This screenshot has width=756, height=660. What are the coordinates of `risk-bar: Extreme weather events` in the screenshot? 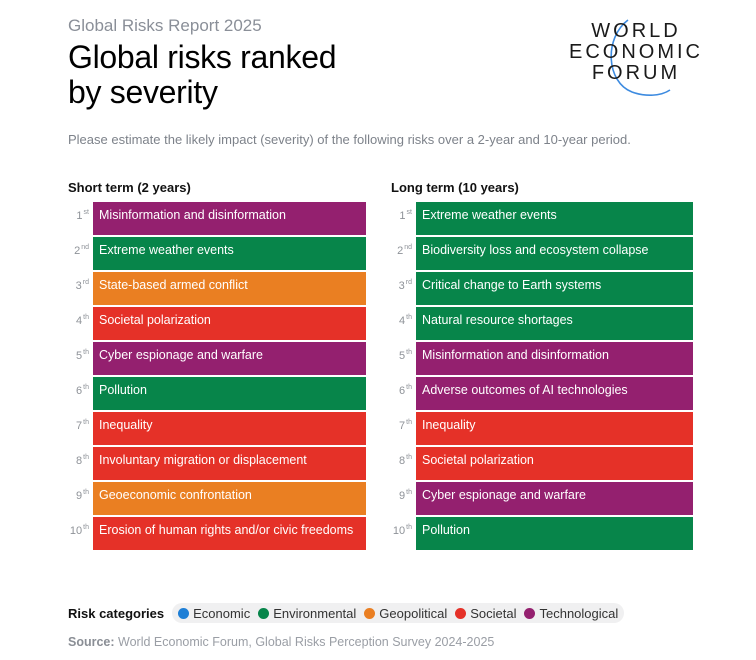 It's located at (229, 253).